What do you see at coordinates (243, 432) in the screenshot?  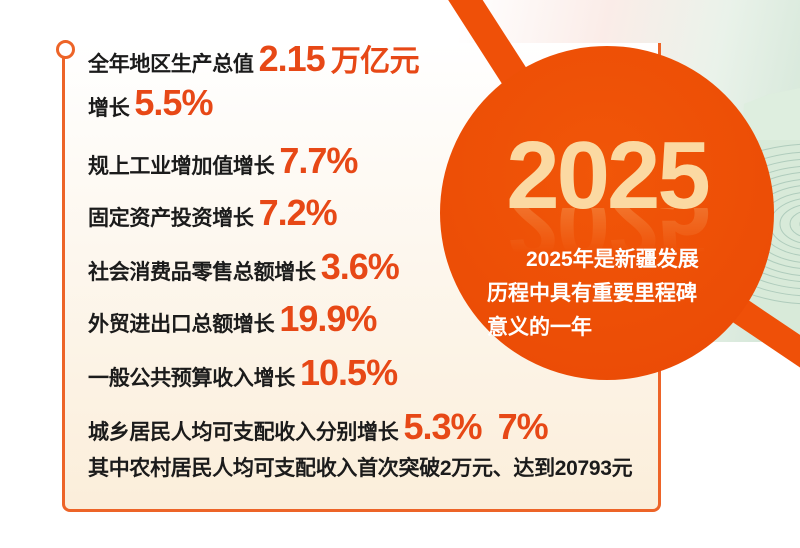 I see `stat-label: 城乡居民人均可支配收入分别增长` at bounding box center [243, 432].